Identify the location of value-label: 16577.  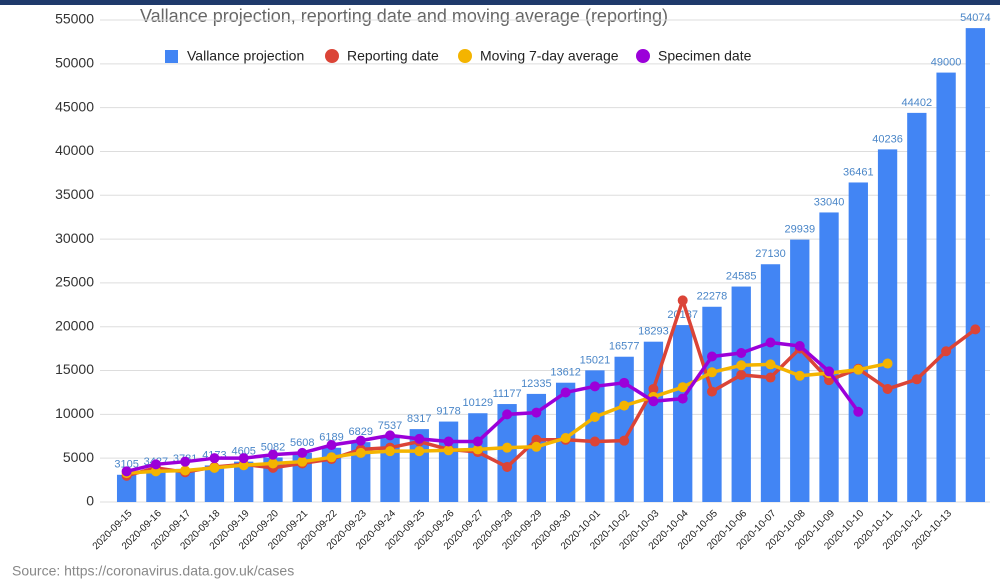
(624, 347).